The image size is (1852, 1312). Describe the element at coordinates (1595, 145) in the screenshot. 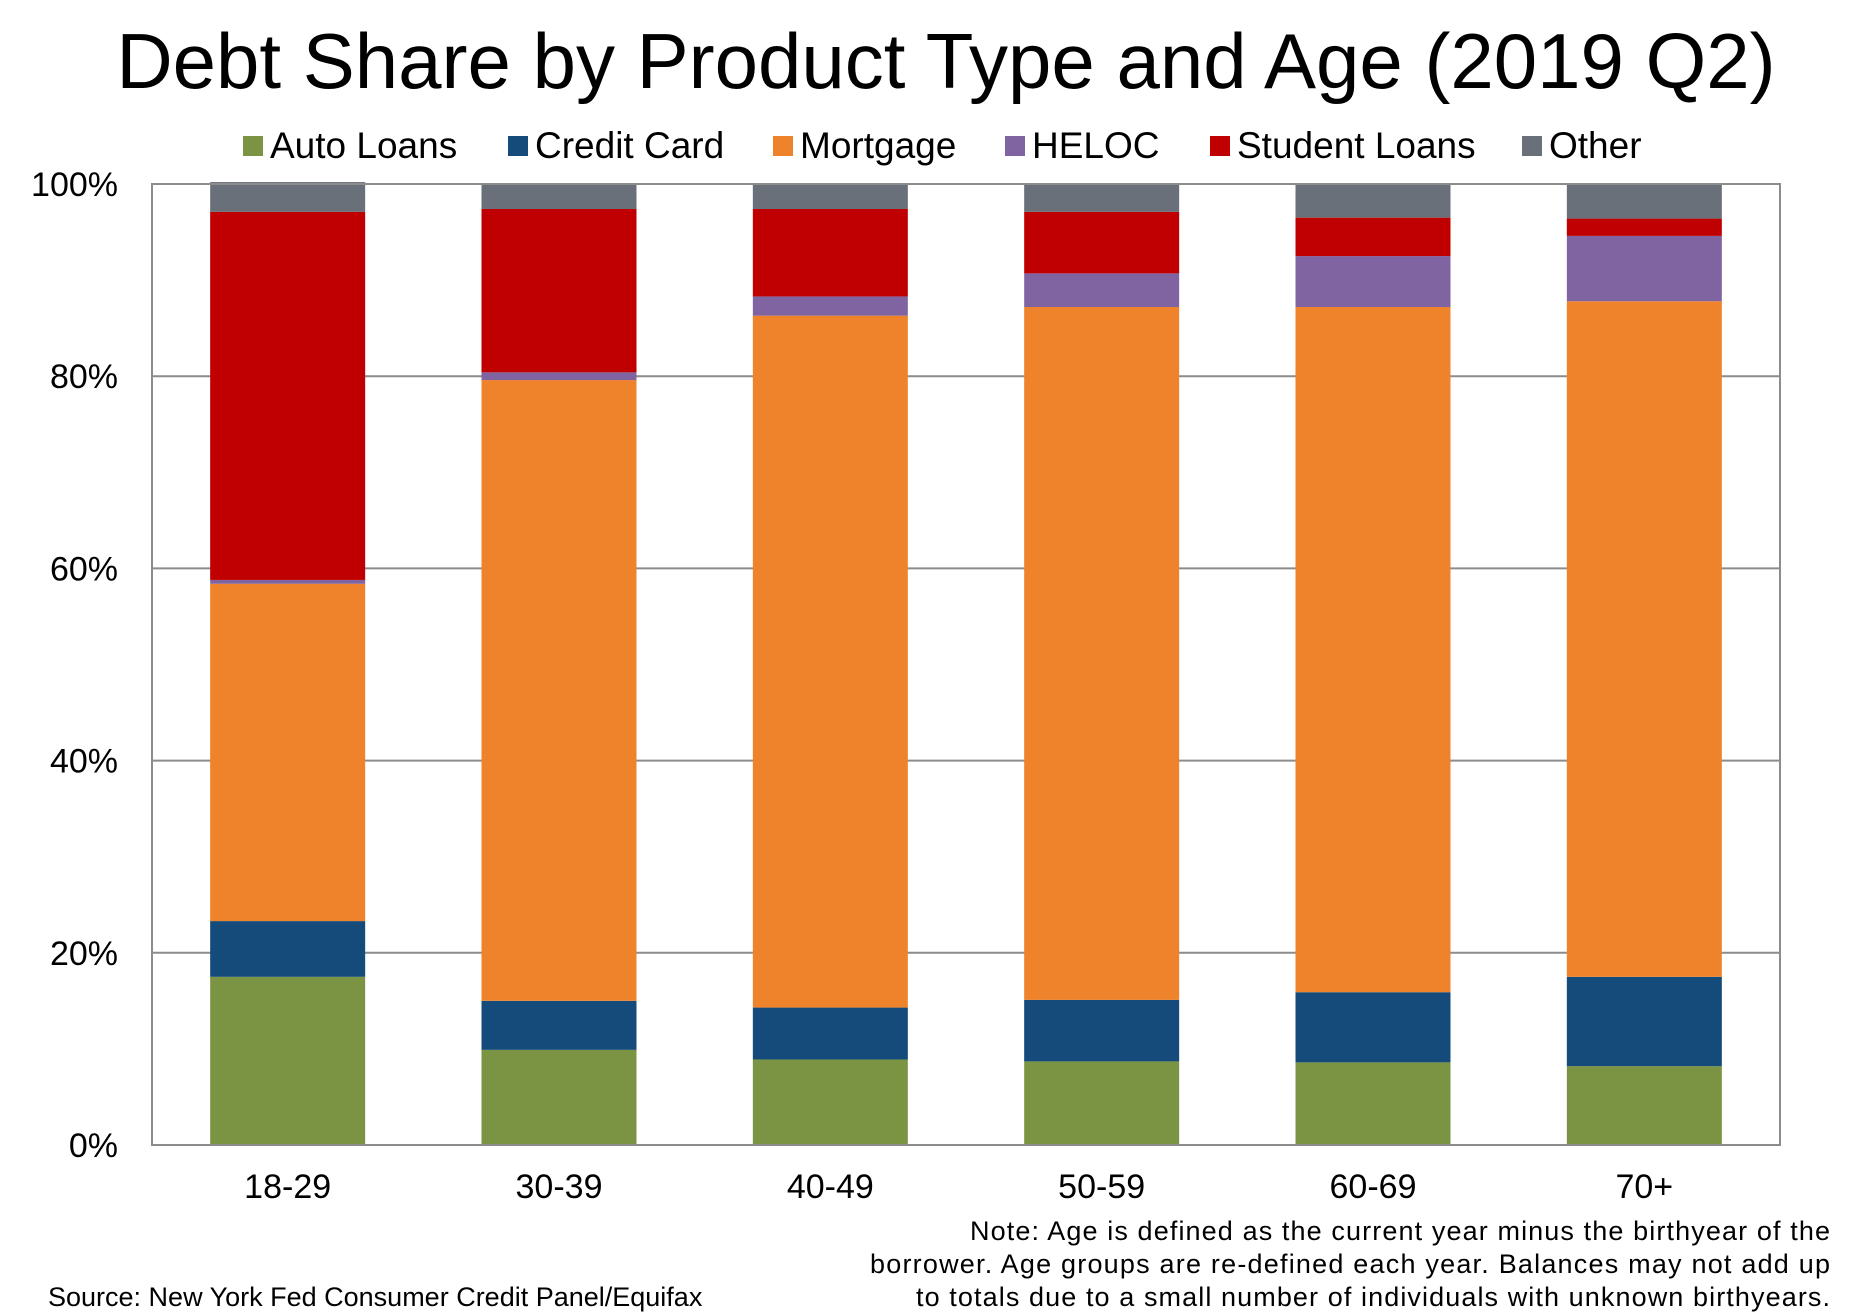

I see `legend-label: Other` at that location.